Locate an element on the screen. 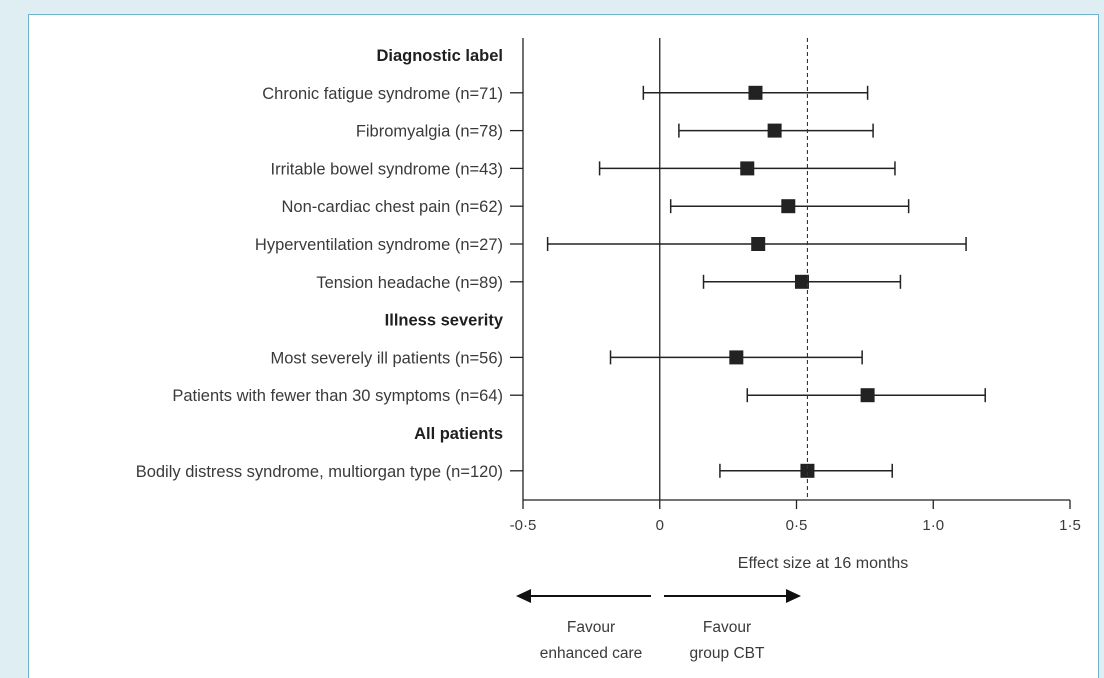 Image resolution: width=1104 pixels, height=678 pixels. estimate-row: Chronic fatigue syndrome (n=71) is located at coordinates (565, 94).